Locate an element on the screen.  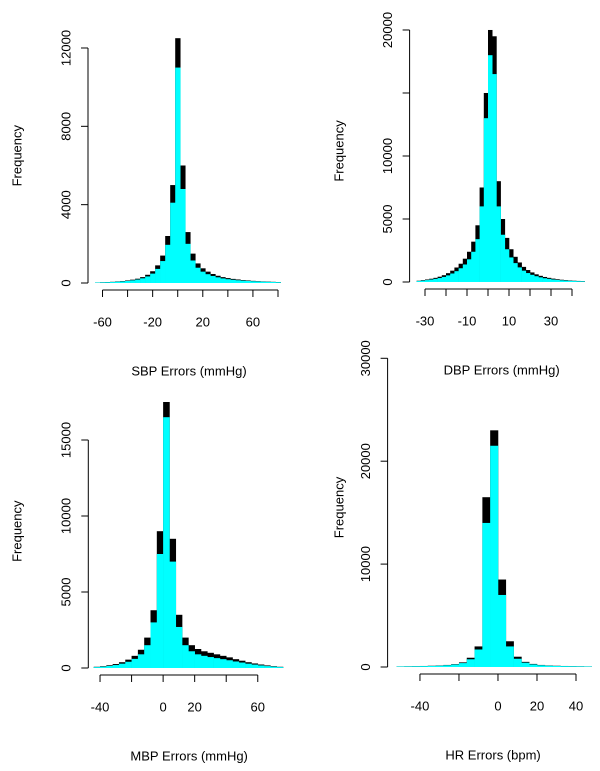
x-axis-label: HR Errors (bpm) is located at coordinates (492, 754).